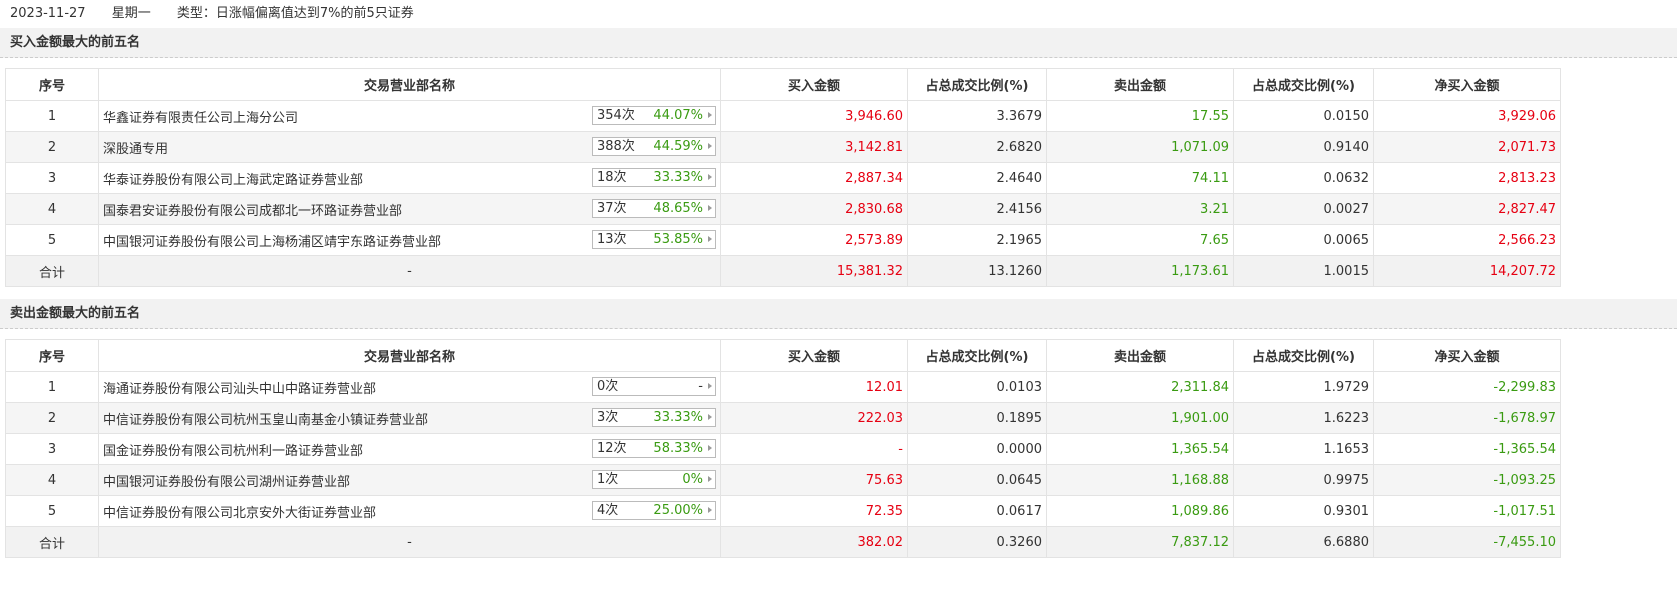 The image size is (1677, 615). Describe the element at coordinates (1140, 542) in the screenshot. I see `total-cell: 7,837.12` at that location.